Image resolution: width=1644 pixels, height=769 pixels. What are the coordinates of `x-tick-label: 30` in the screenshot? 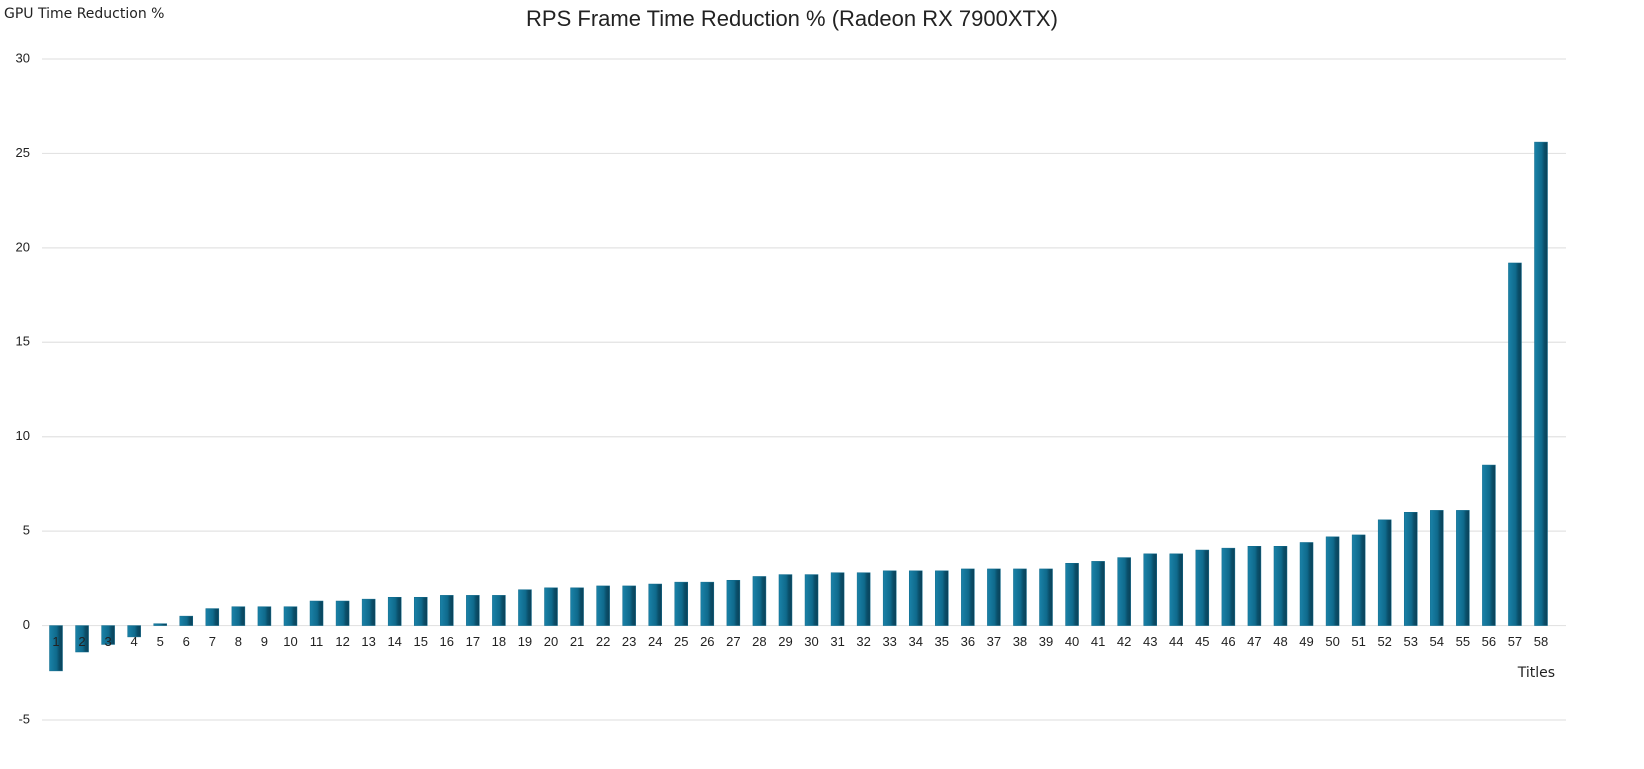 It's located at (811, 641).